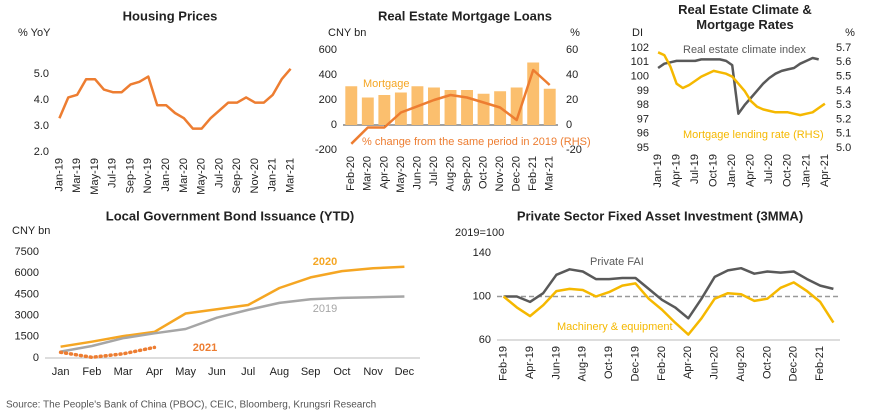 Image resolution: width=870 pixels, height=417 pixels. Describe the element at coordinates (27, 294) in the screenshot. I see `y-tick-label: 4500` at that location.